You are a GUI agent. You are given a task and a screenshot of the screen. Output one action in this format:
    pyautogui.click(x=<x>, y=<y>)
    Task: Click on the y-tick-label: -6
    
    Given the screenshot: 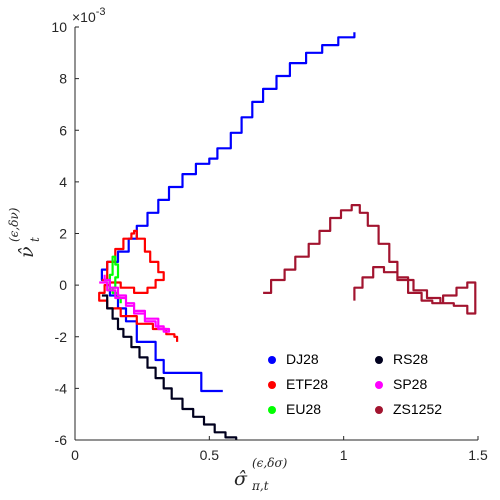 What is the action you would take?
    pyautogui.click(x=61, y=440)
    